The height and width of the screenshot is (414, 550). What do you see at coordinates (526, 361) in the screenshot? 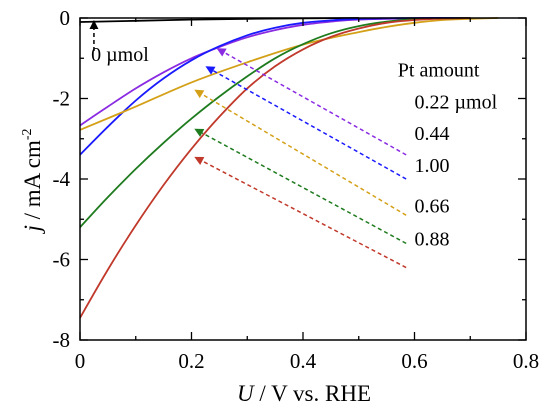
I see `x-tick-label: 0.8` at bounding box center [526, 361].